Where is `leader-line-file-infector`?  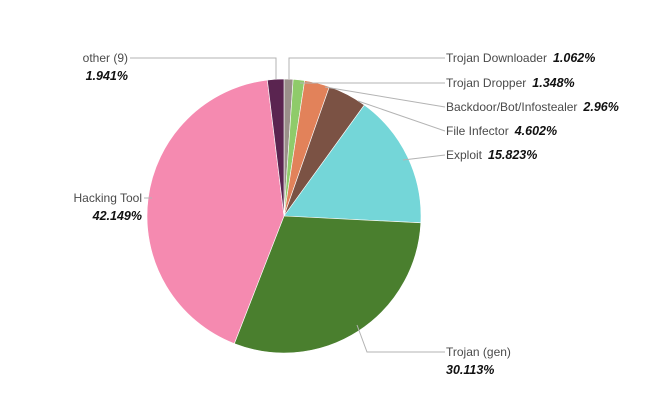
leader-line-file-infector is located at coordinates (401, 116).